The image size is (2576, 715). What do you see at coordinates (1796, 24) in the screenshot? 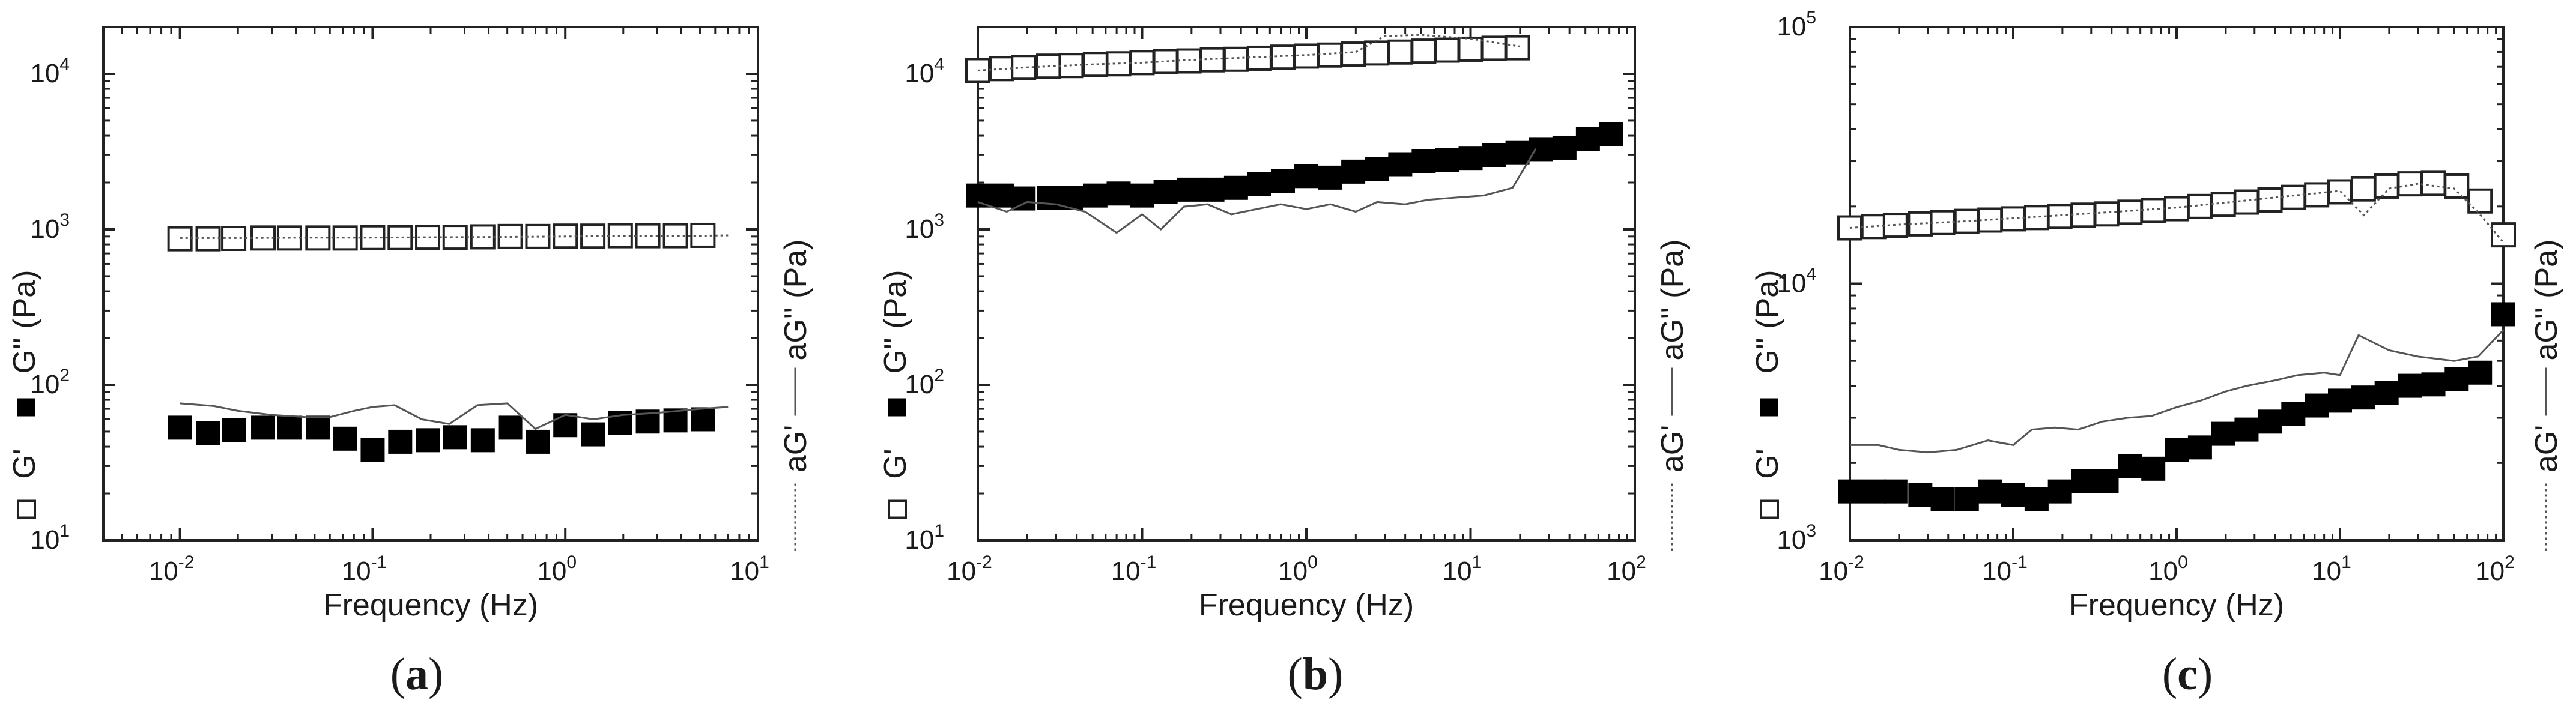
I see `y-tick-label: 10⁵` at bounding box center [1796, 24].